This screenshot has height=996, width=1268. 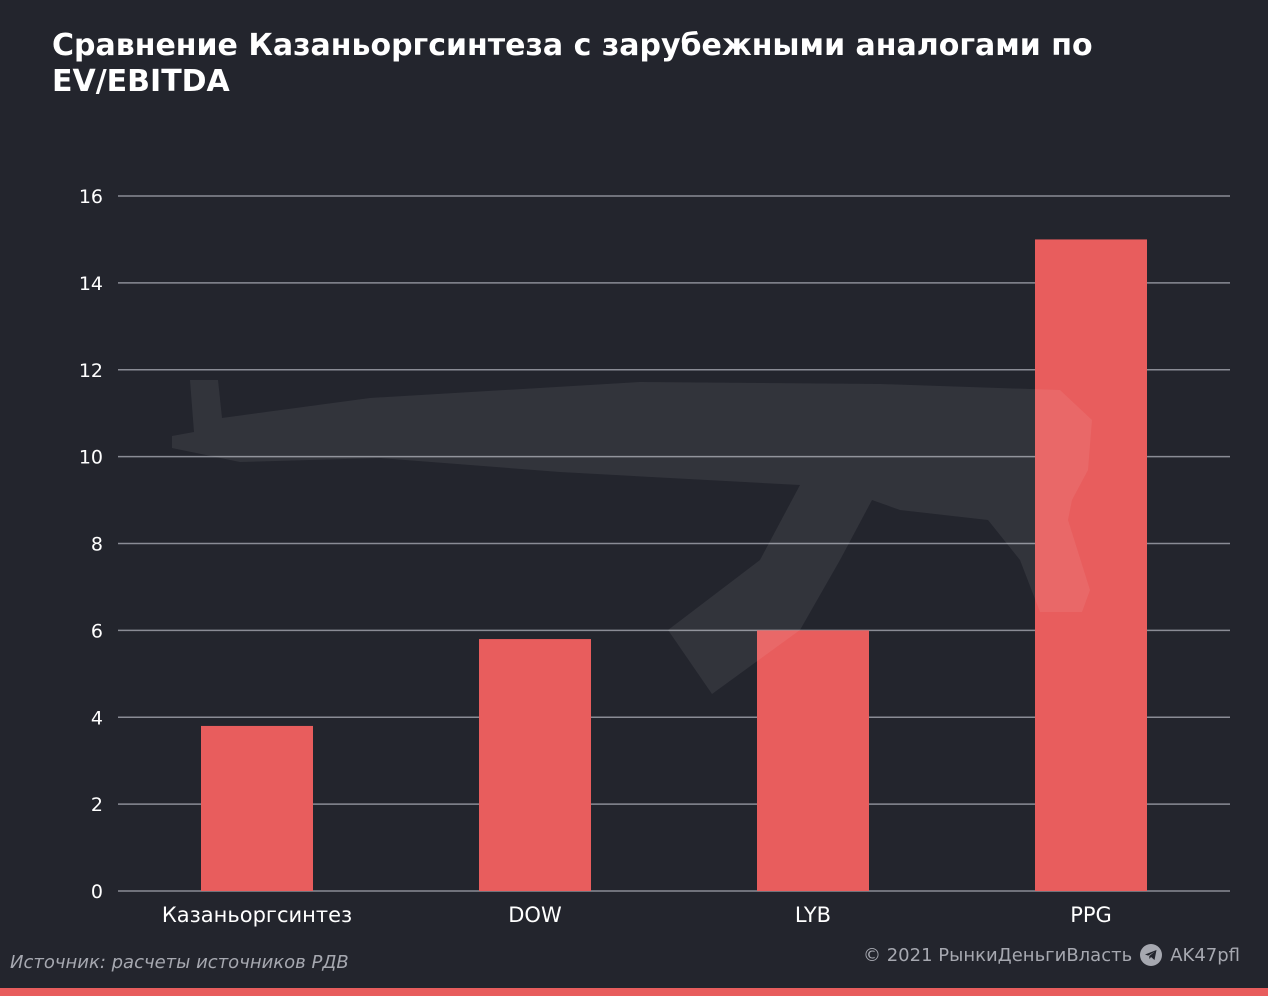 What do you see at coordinates (91, 458) in the screenshot?
I see `y-tick-label: 10` at bounding box center [91, 458].